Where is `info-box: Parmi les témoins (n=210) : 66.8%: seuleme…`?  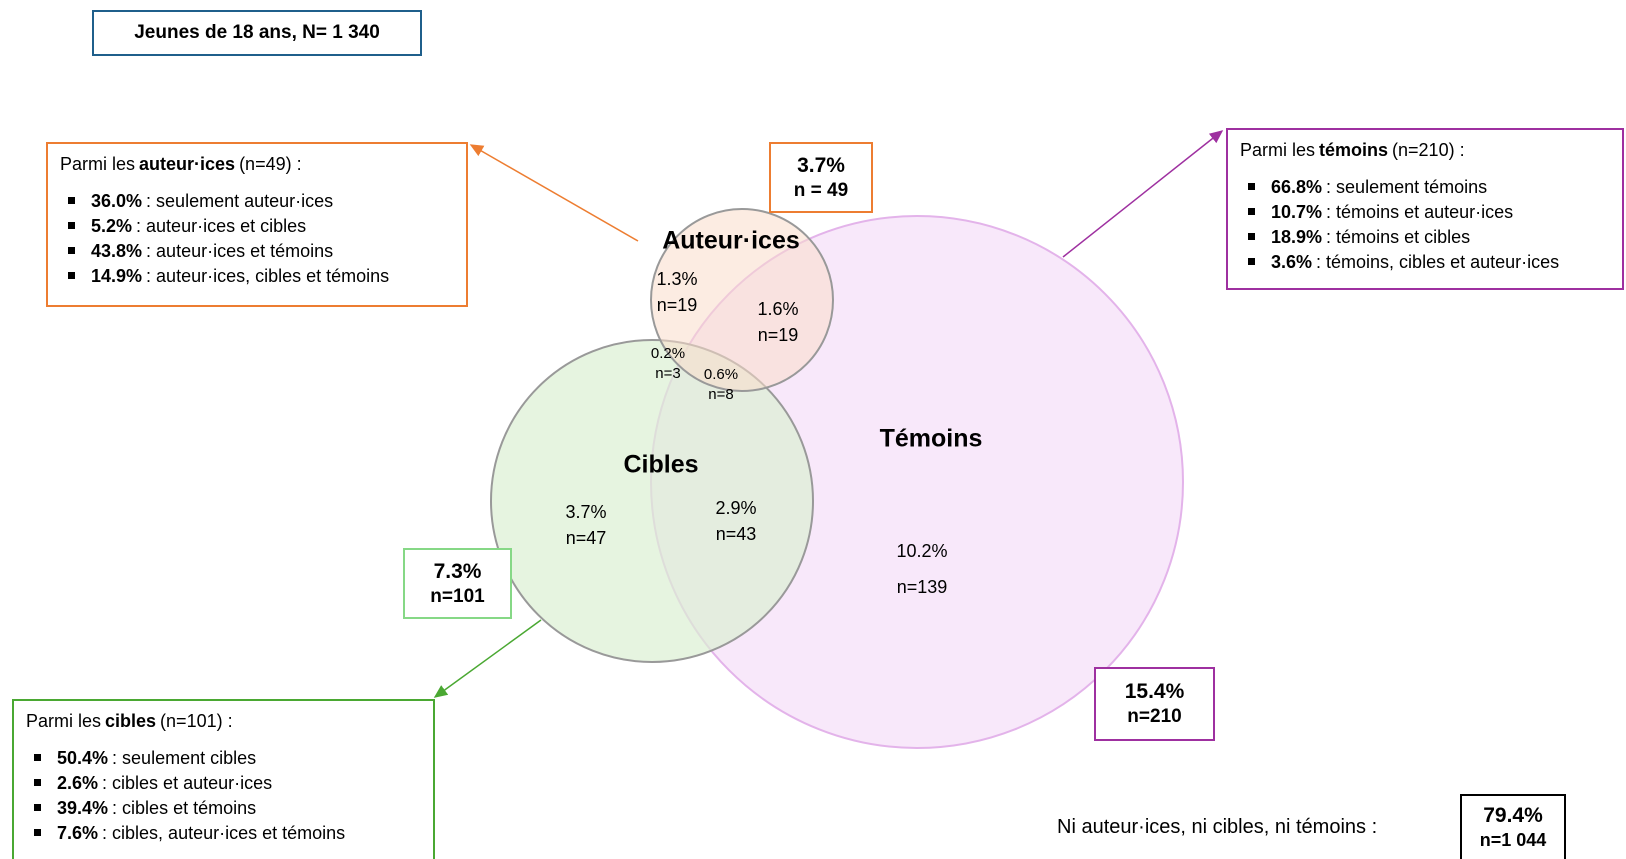 info-box: Parmi les témoins (n=210) : 66.8%: seuleme… is located at coordinates (1425, 209).